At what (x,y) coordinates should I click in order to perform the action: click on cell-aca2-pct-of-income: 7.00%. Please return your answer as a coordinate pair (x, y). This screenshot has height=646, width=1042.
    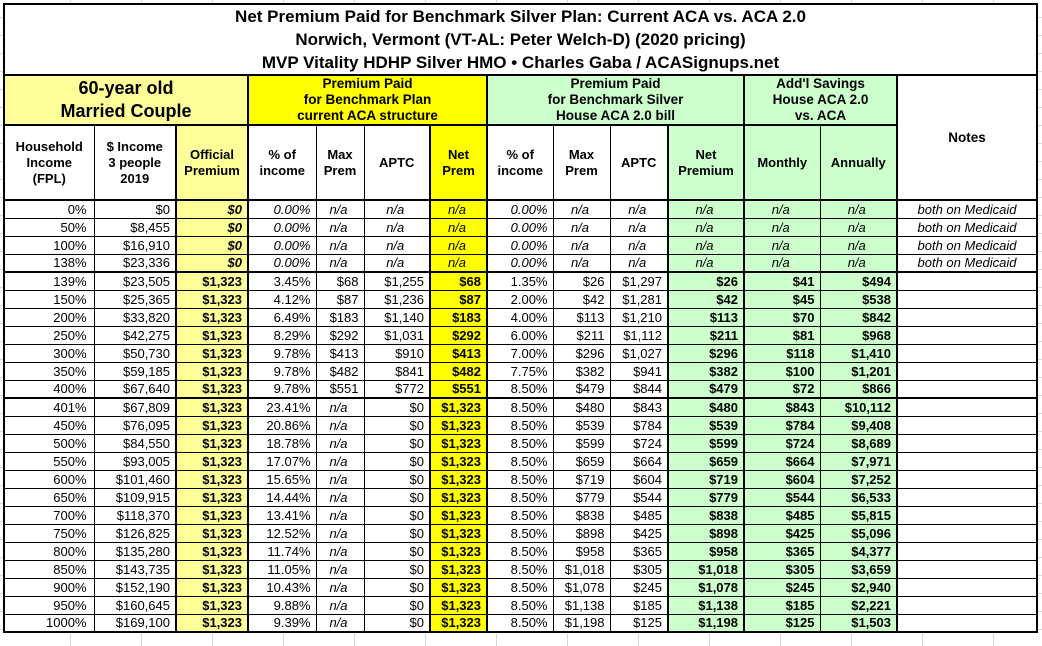
    Looking at the image, I should click on (520, 353).